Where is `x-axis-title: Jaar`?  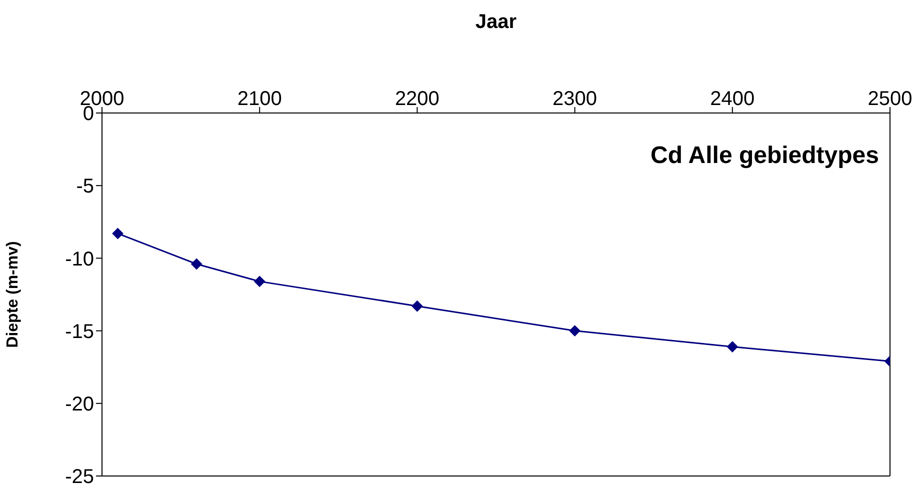
x-axis-title: Jaar is located at coordinates (496, 22).